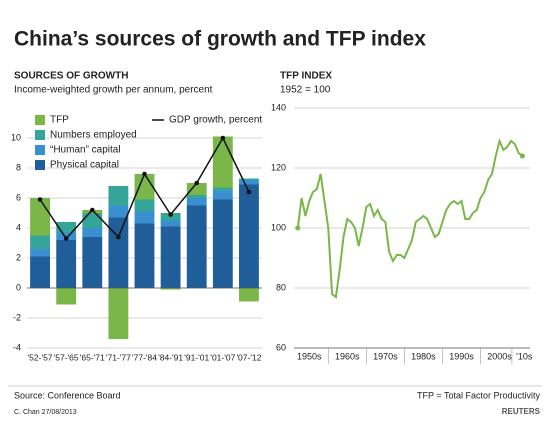 This screenshot has height=424, width=550. Describe the element at coordinates (281, 347) in the screenshot. I see `y-tick-label: 60` at that location.